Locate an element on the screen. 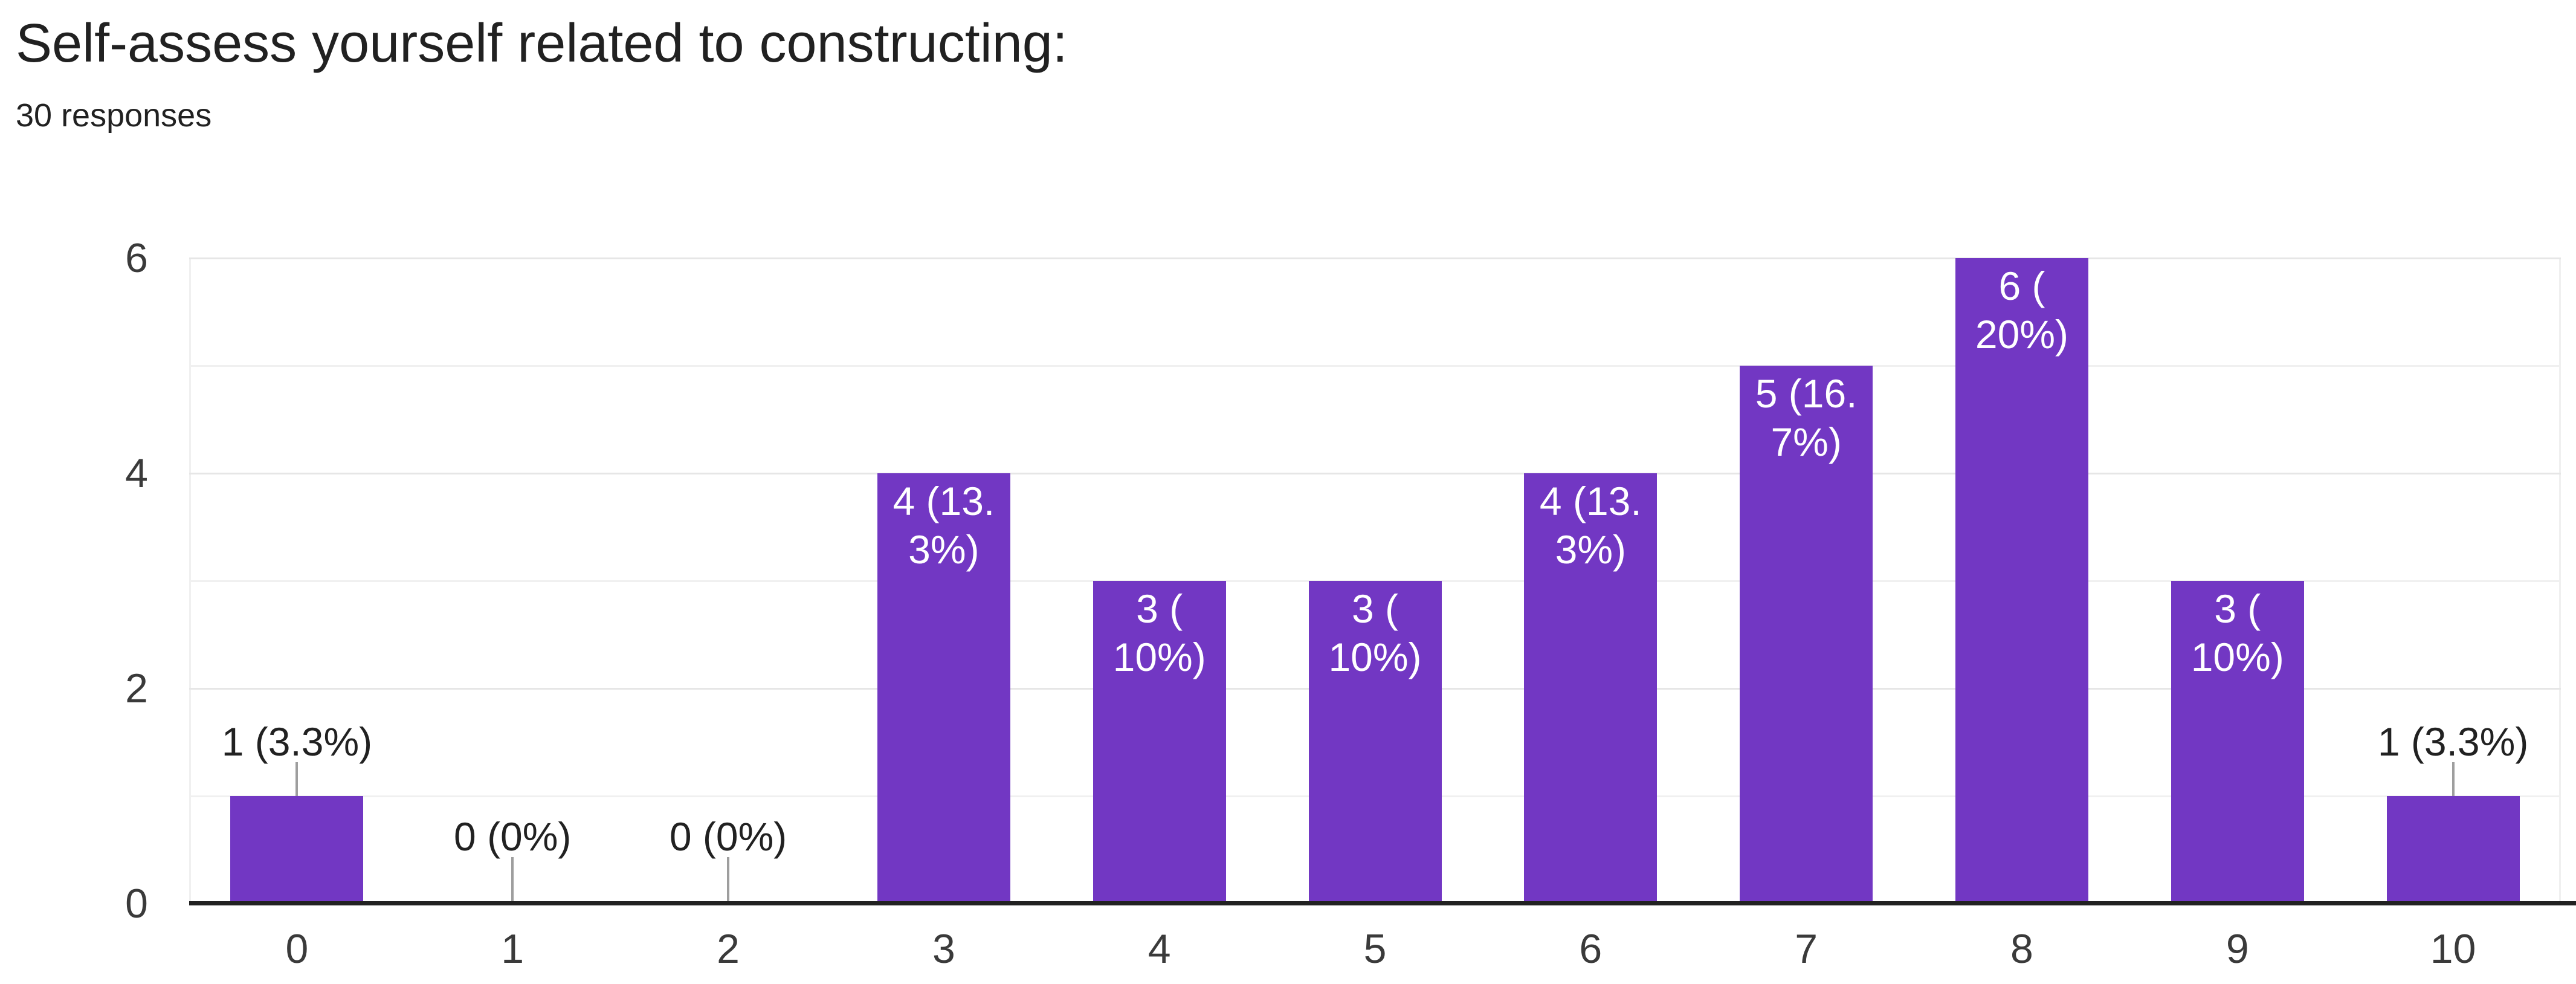  x-axis-label-9: 9 is located at coordinates (2237, 949).